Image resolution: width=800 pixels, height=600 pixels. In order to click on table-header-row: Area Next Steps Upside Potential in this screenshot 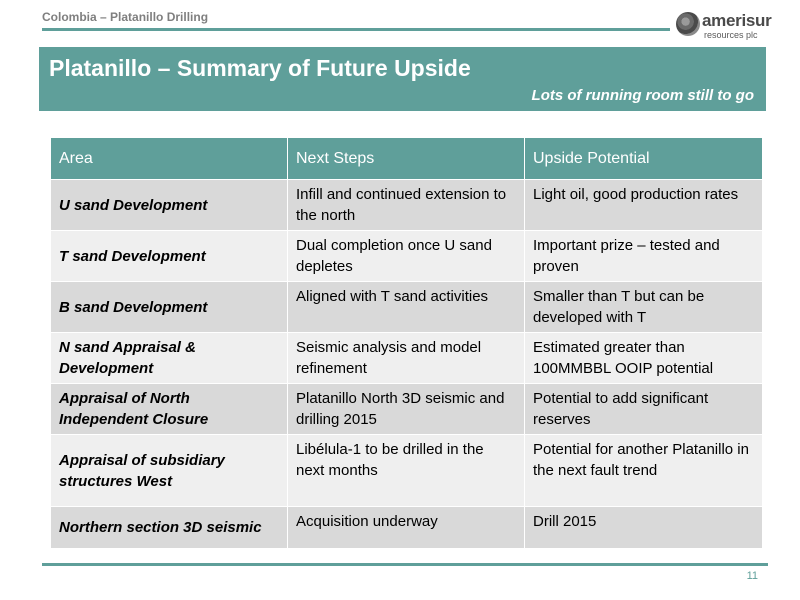, I will do `click(406, 158)`.